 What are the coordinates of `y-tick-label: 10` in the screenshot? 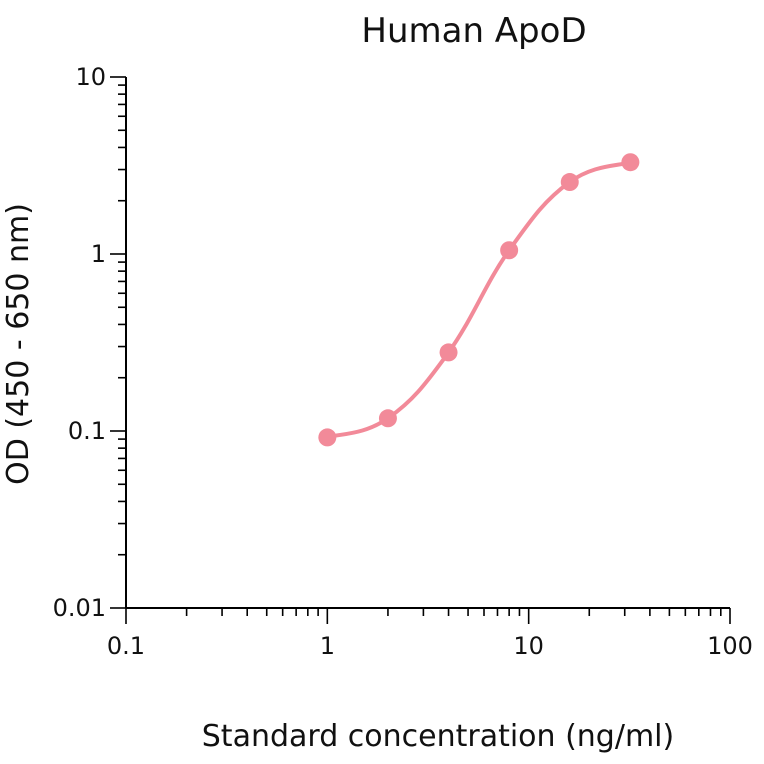 It's located at (90, 77).